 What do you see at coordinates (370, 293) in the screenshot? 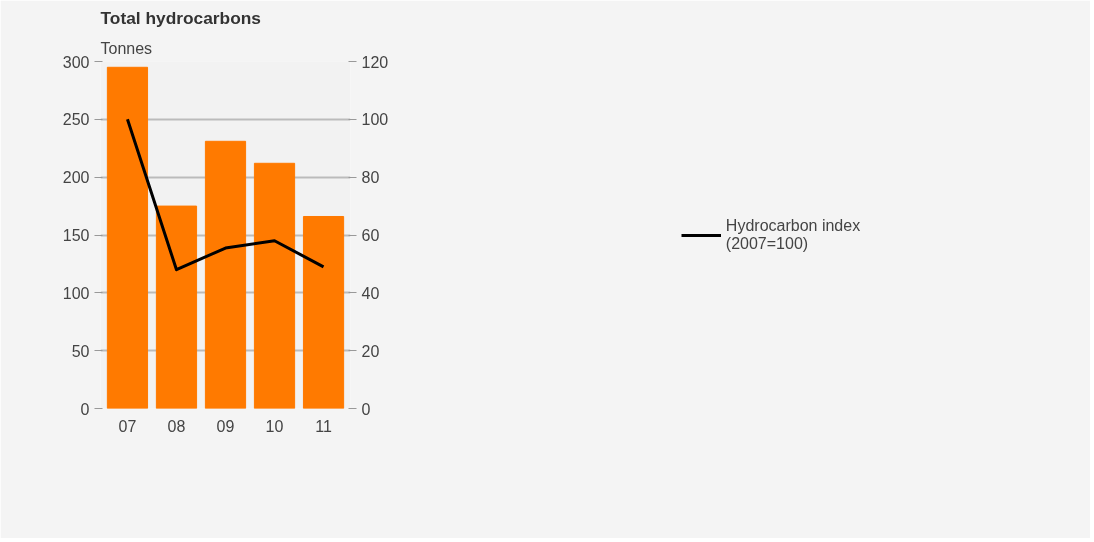
I see `y2-tick-label: 40` at bounding box center [370, 293].